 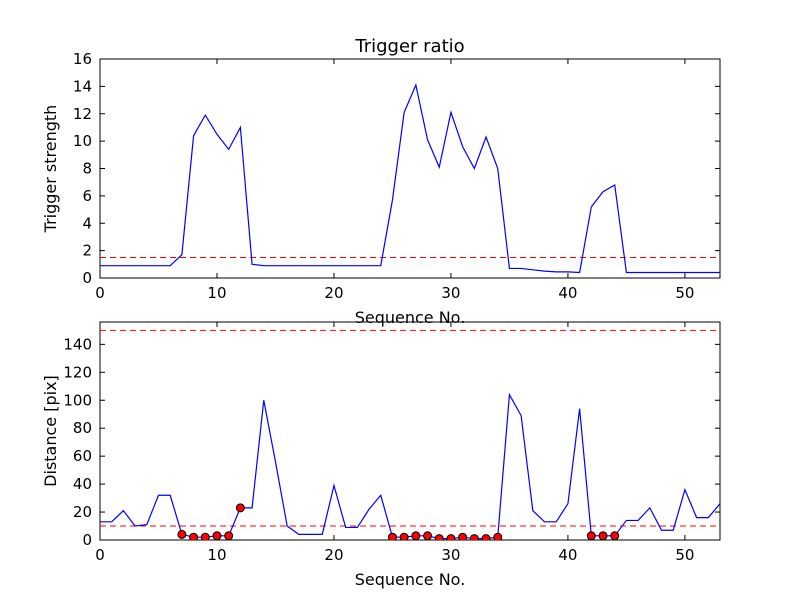 I want to click on y-tick-label: 140, so click(x=77, y=344).